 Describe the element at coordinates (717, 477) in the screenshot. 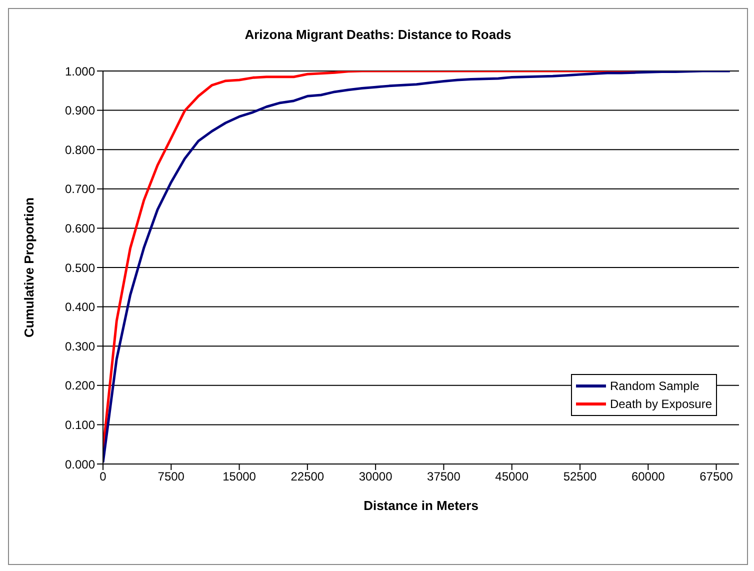

I see `x-tick-label: 67500` at that location.